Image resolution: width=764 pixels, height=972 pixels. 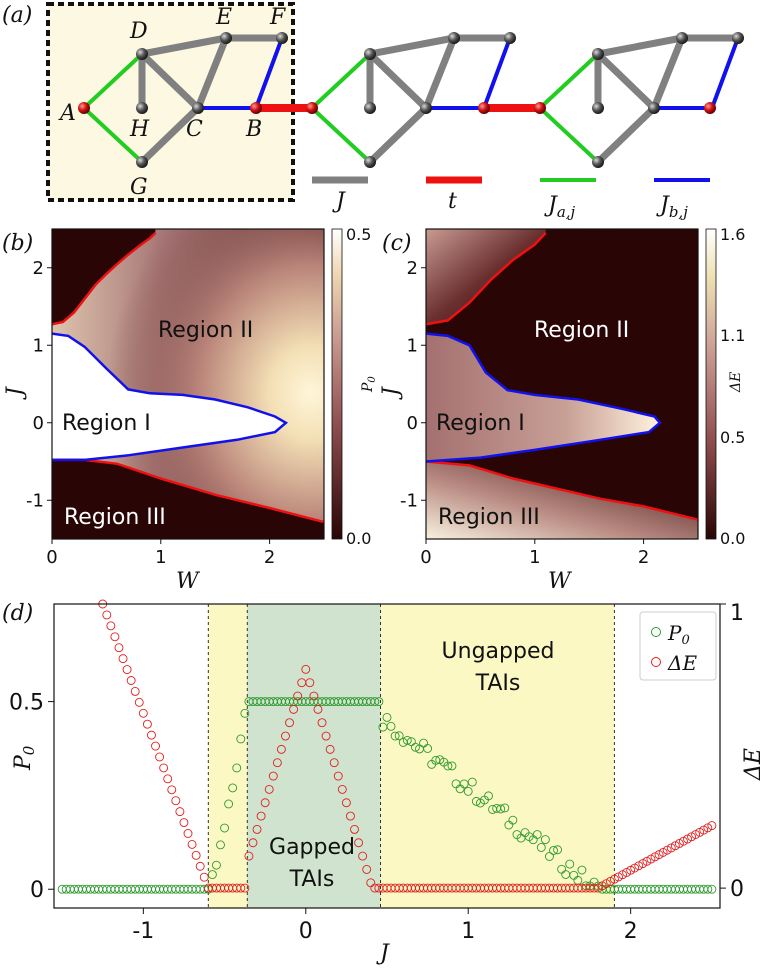 I want to click on colorbar-c, so click(x=711, y=384).